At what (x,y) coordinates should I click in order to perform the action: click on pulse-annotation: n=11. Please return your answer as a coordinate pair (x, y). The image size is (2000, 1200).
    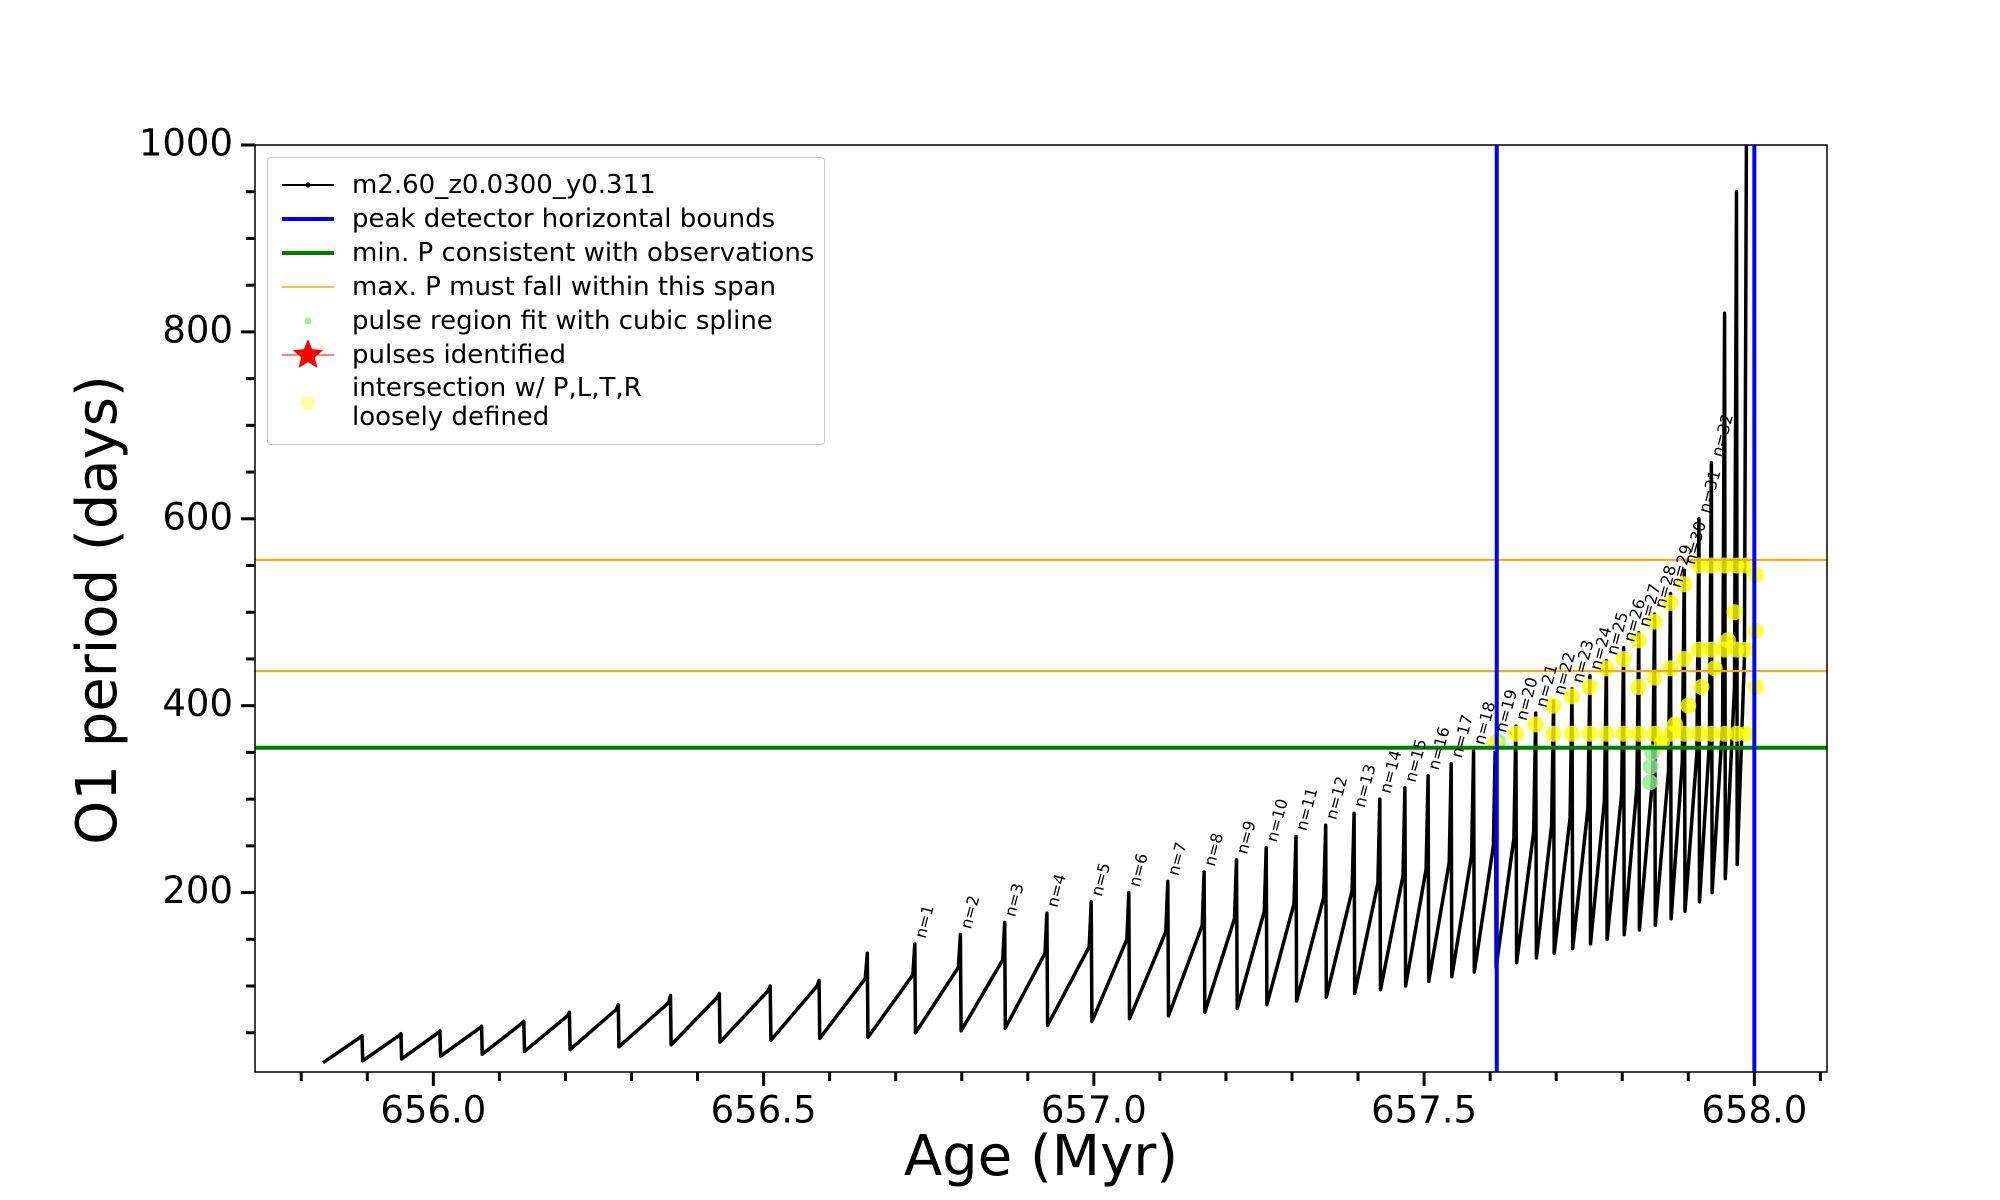
    Looking at the image, I should click on (1307, 808).